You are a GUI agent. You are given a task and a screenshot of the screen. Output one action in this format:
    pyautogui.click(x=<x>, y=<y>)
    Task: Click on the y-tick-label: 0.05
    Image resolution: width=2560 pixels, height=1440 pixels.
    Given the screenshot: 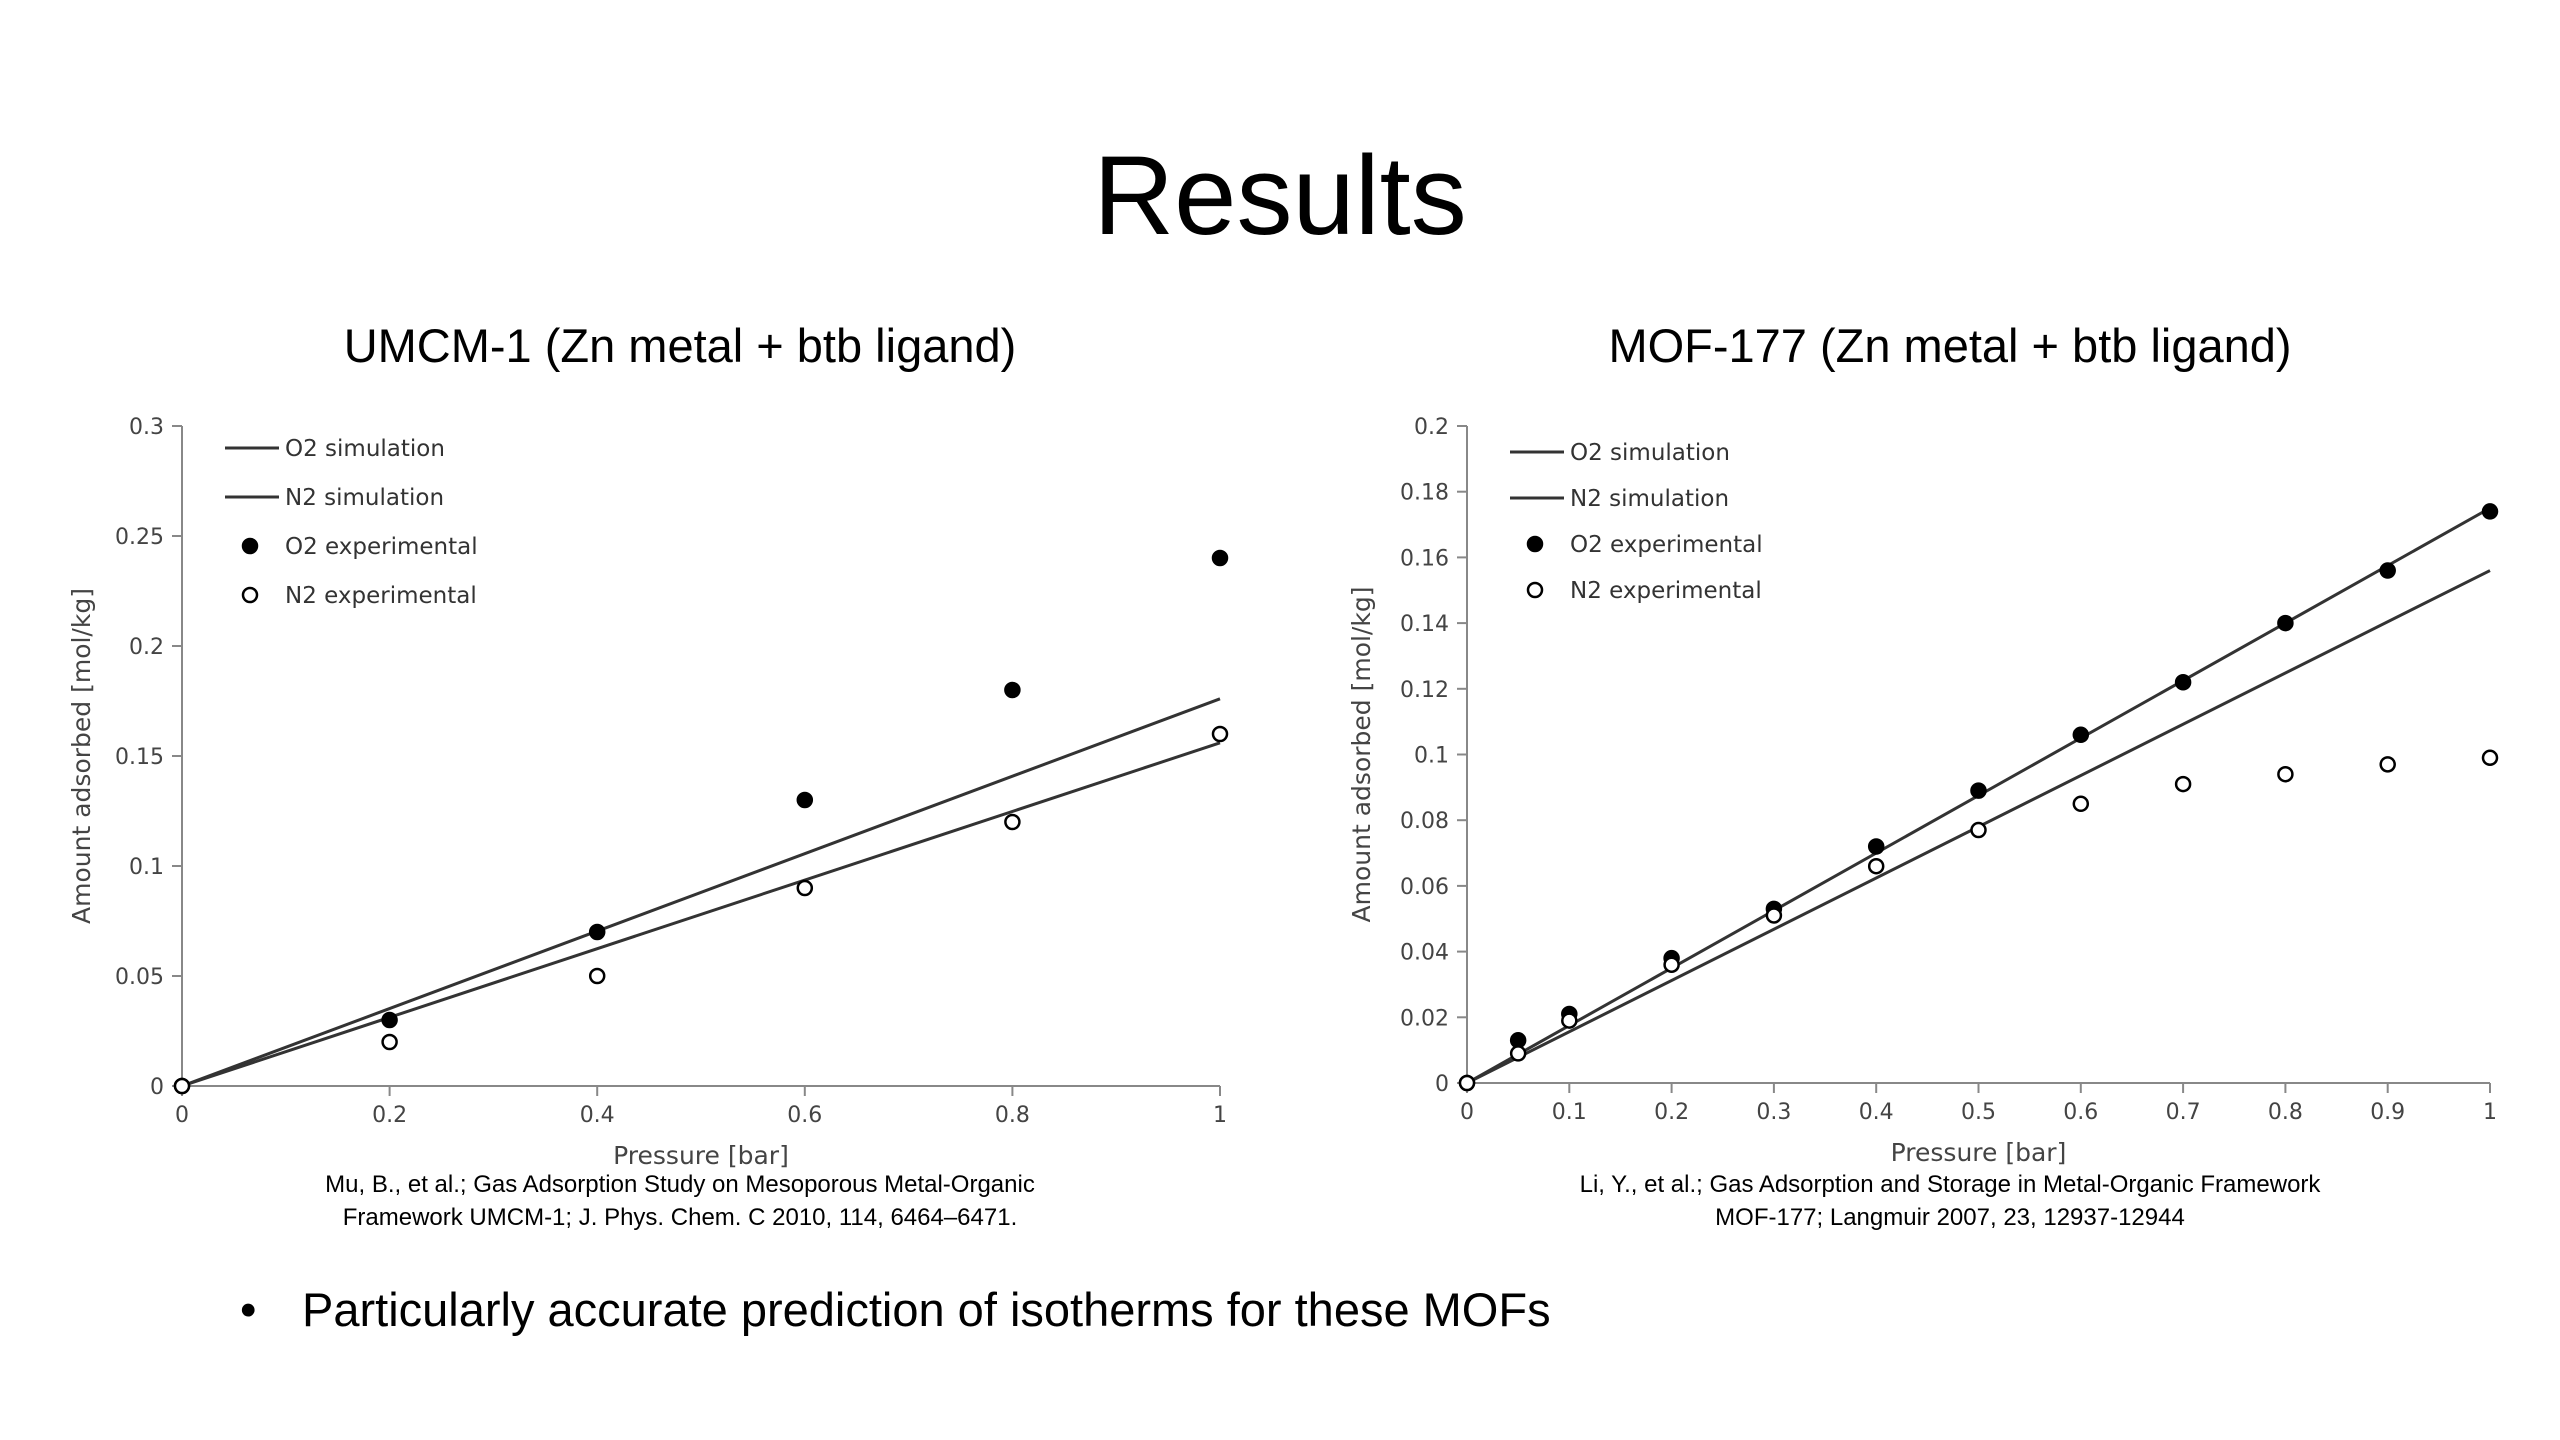 What is the action you would take?
    pyautogui.click(x=139, y=977)
    